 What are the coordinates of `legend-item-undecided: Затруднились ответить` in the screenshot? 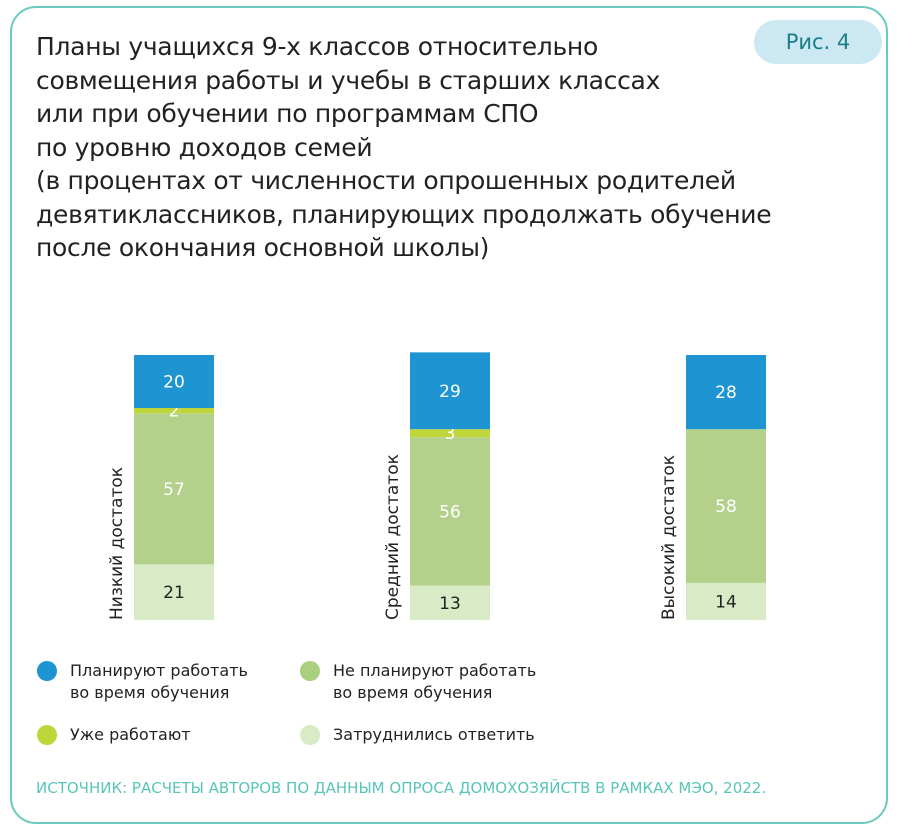 It's located at (434, 735).